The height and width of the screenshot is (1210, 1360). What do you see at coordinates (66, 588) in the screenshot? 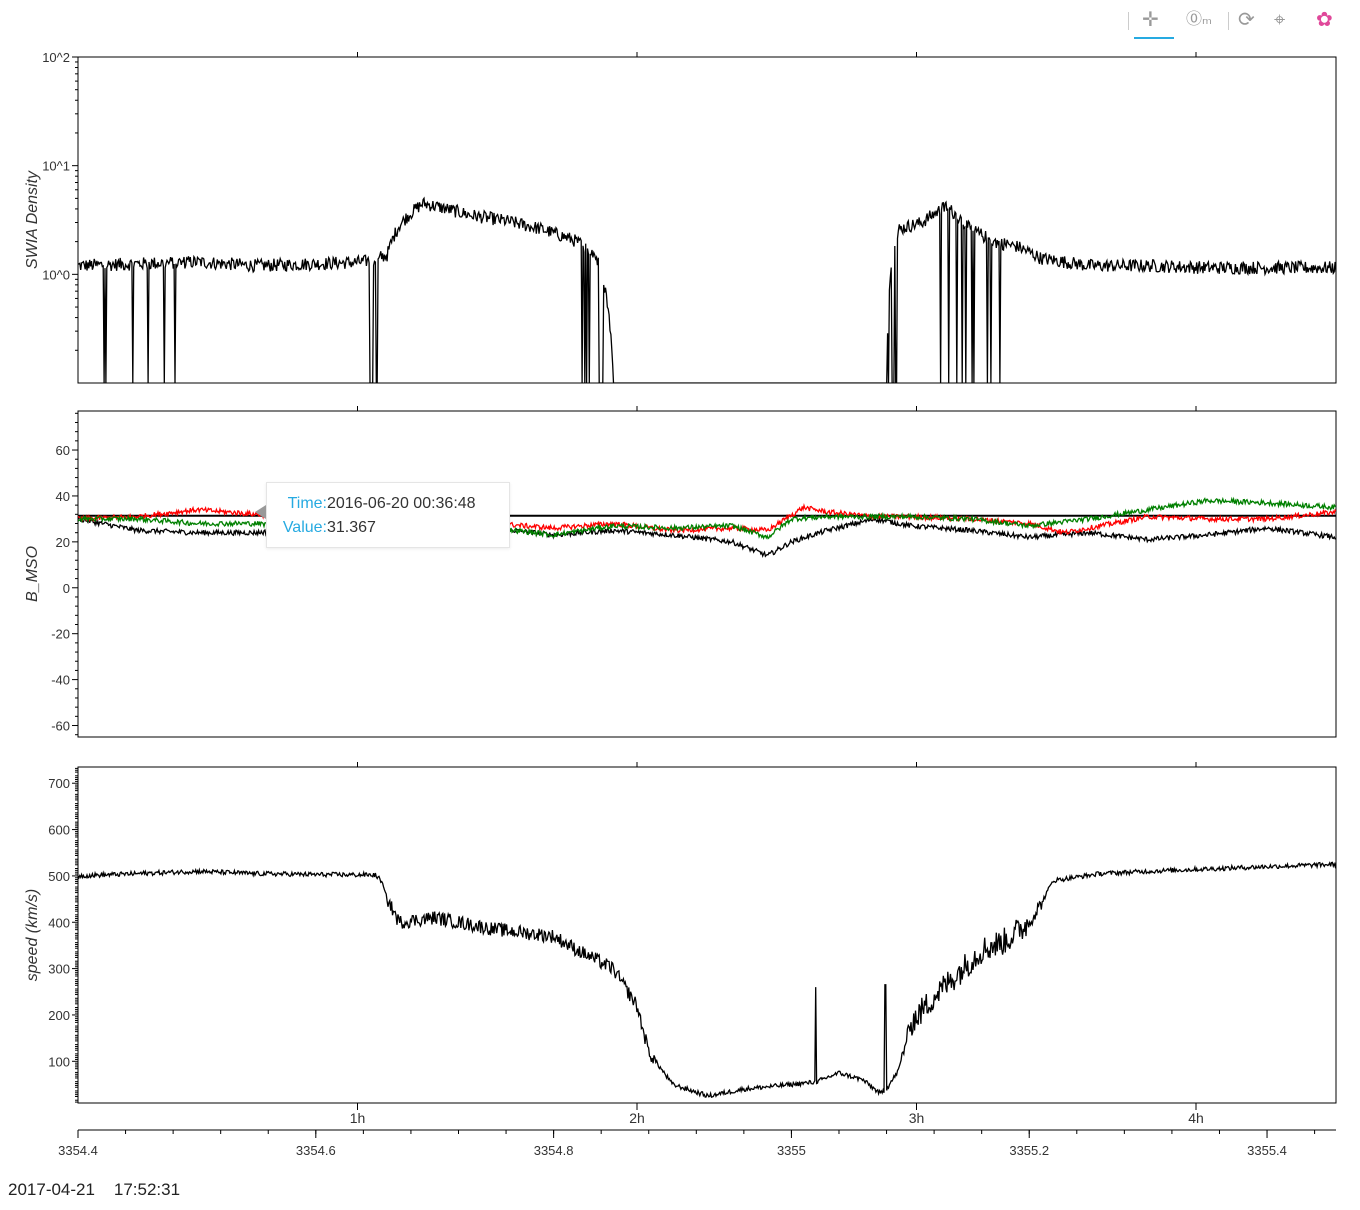
I see `y-tick-label: 0` at bounding box center [66, 588].